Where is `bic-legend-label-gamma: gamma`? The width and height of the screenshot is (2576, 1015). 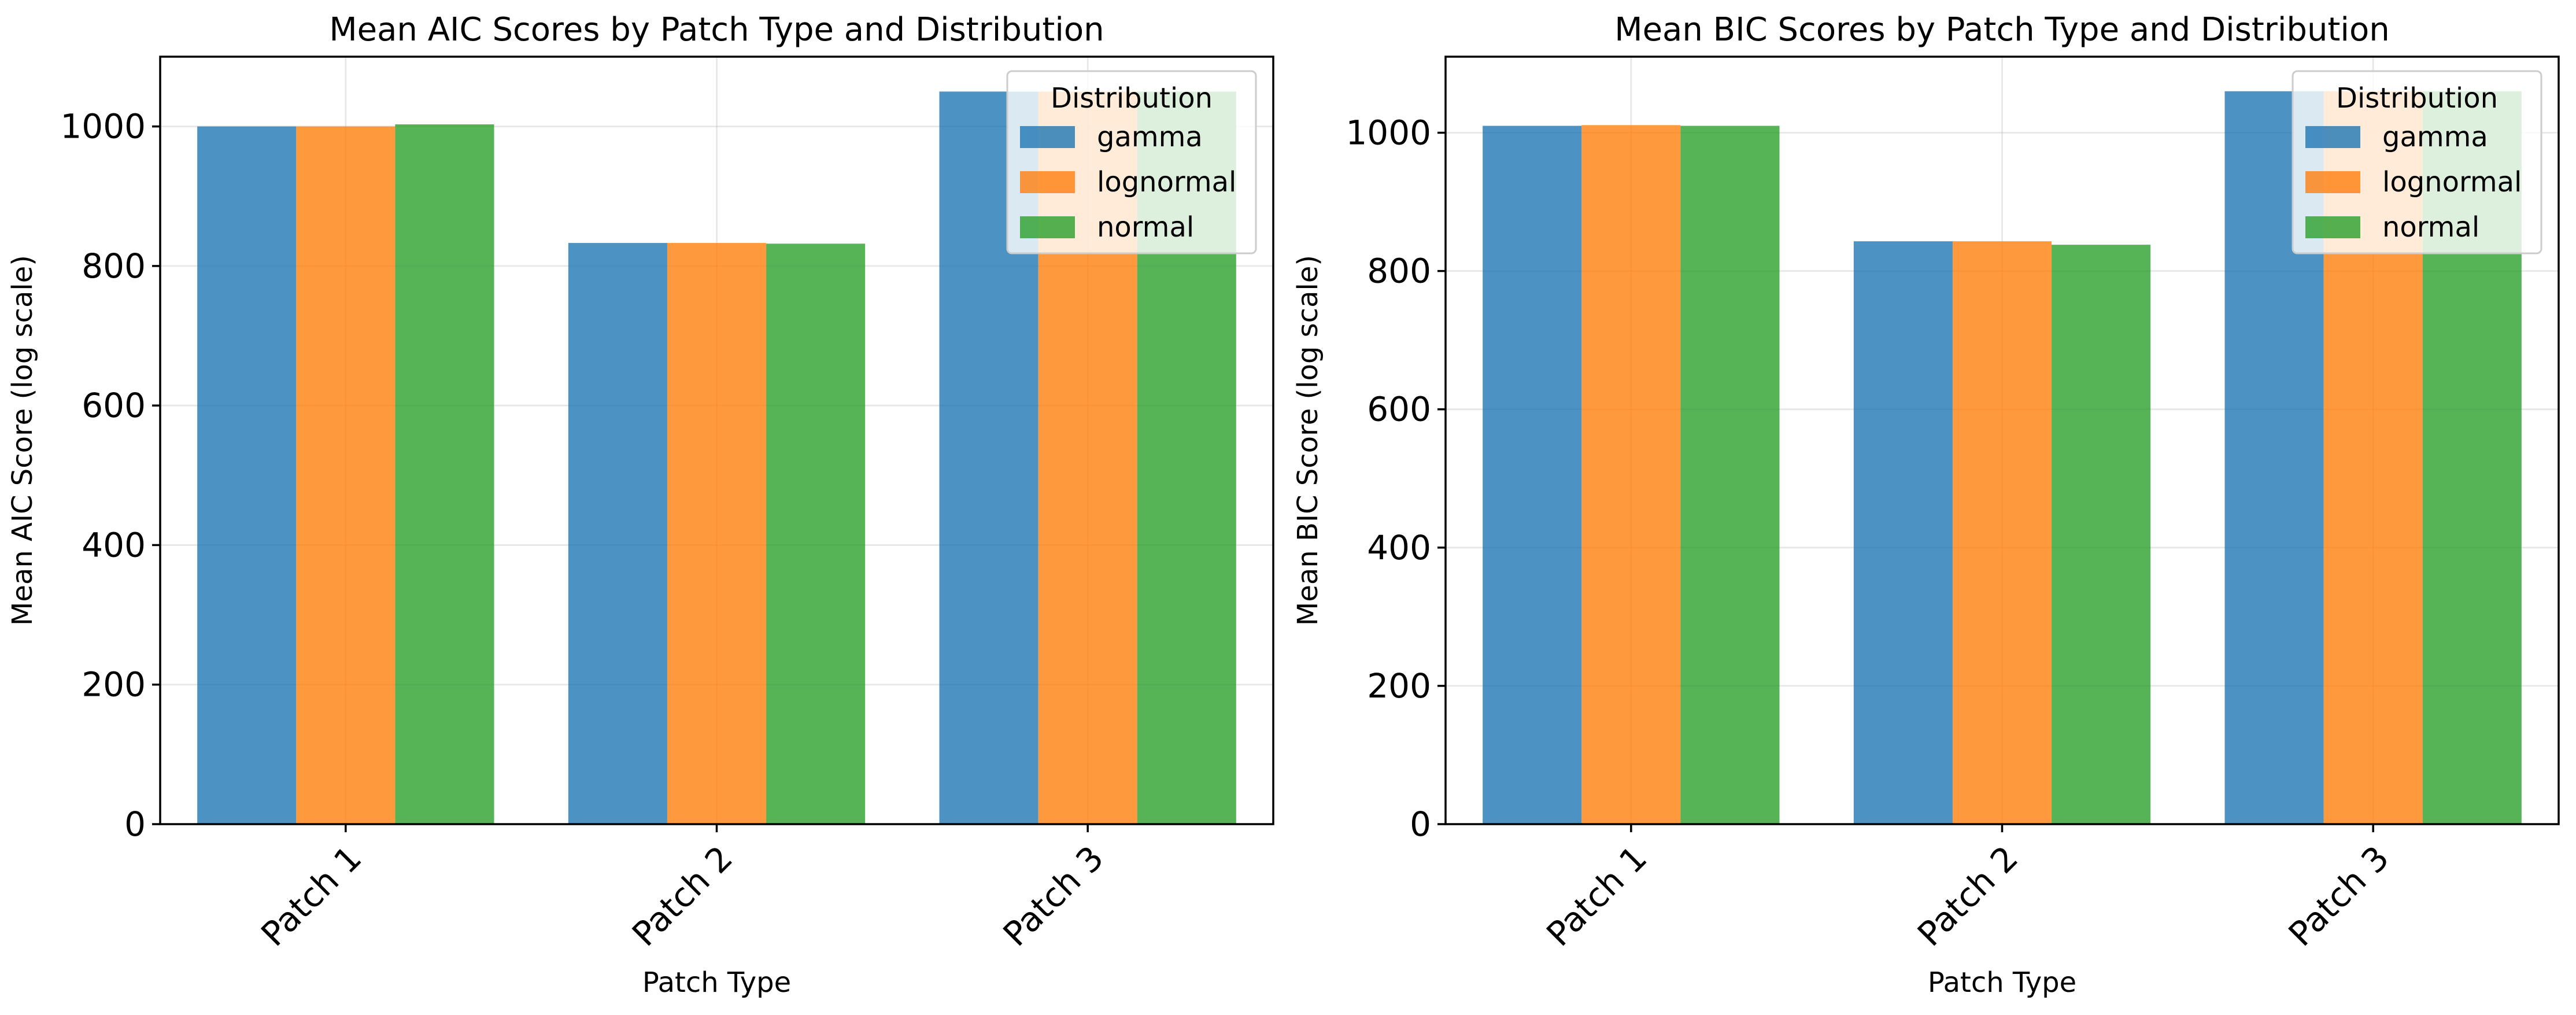 bic-legend-label-gamma: gamma is located at coordinates (2435, 137).